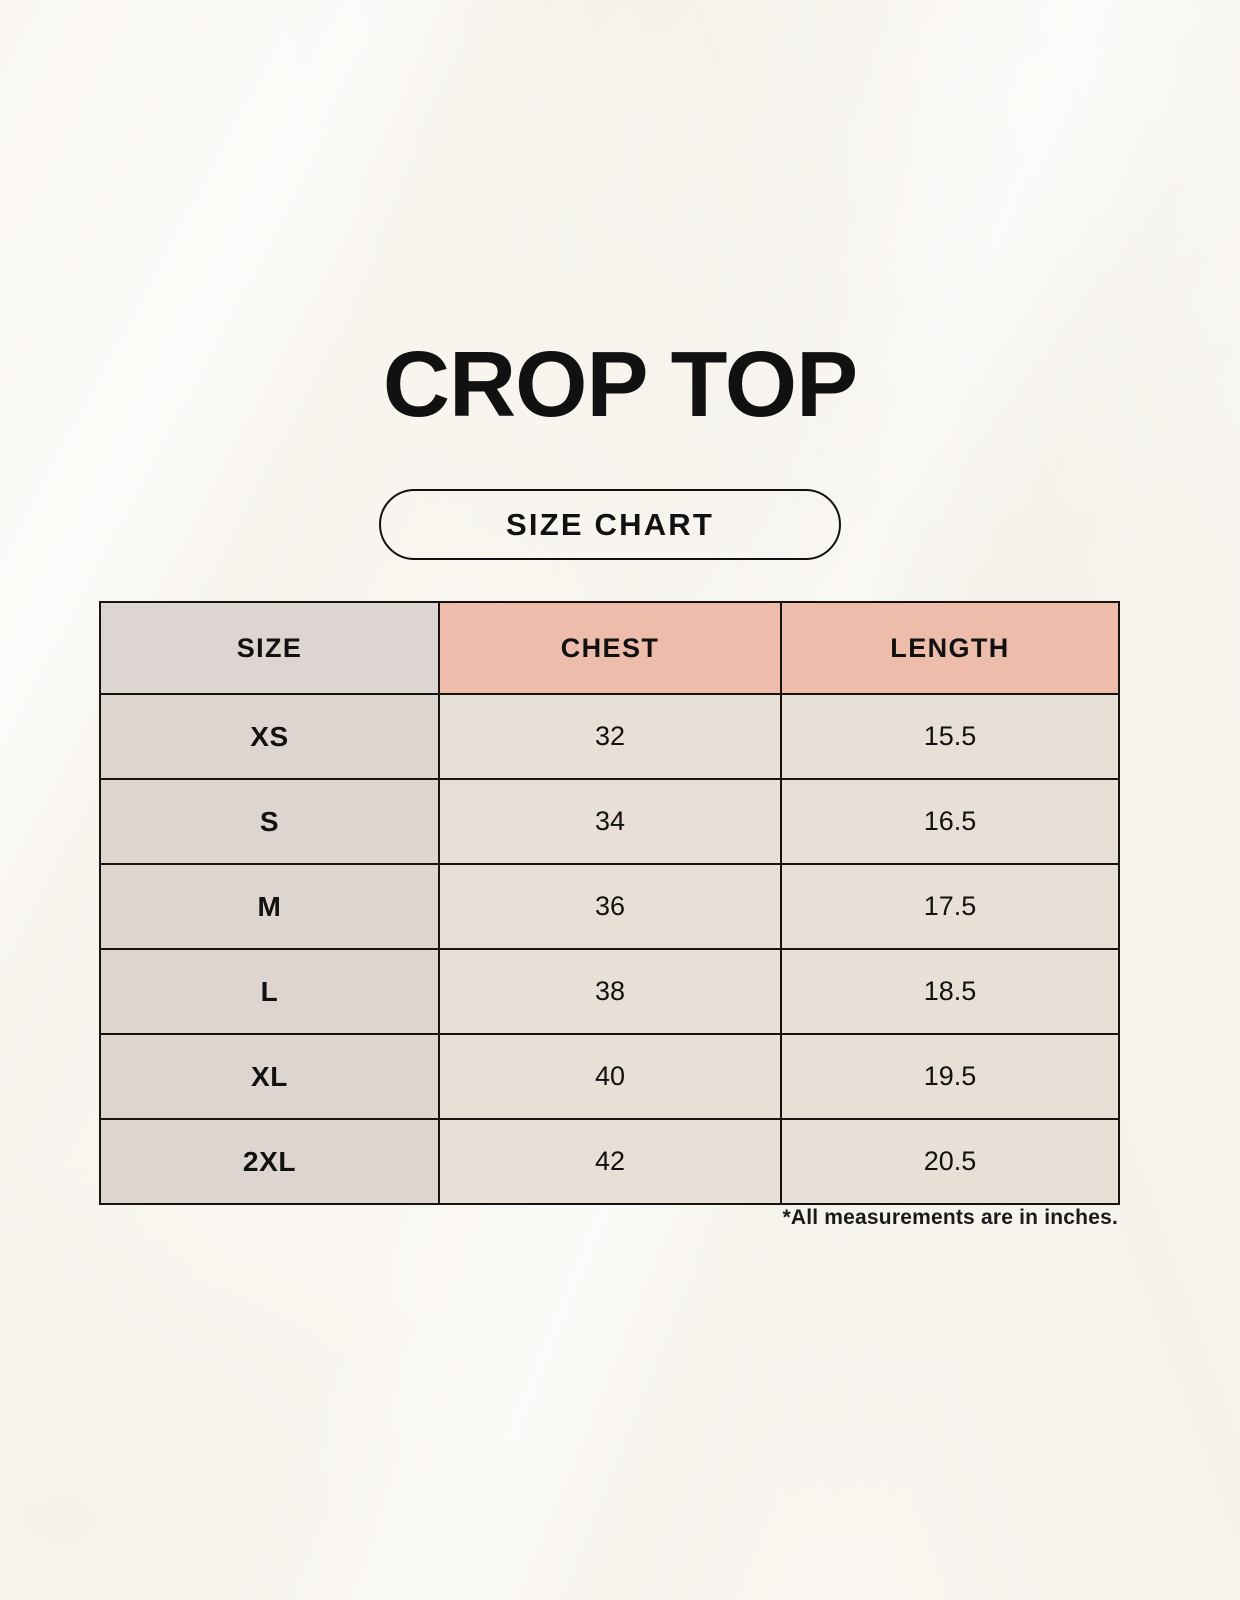 The image size is (1240, 1600). I want to click on size-chart-badge-label: SIZE CHART, so click(610, 524).